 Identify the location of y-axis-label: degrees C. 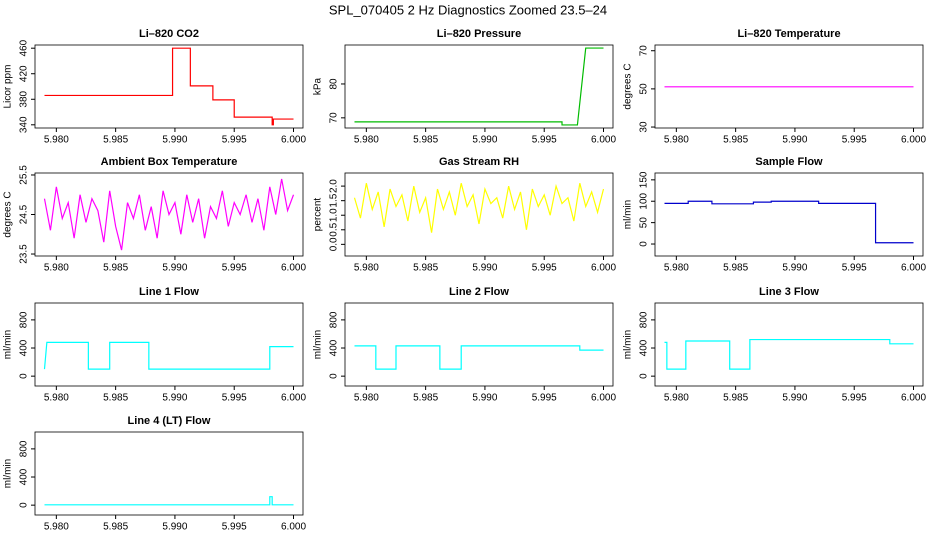
(8, 214).